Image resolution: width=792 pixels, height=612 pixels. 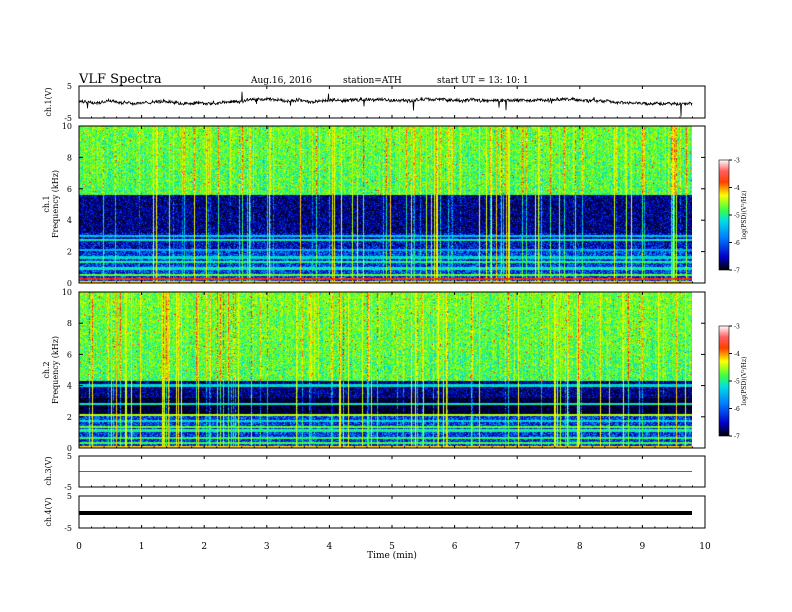 I want to click on ch1-colorbar-tick-label: -4, so click(x=737, y=188).